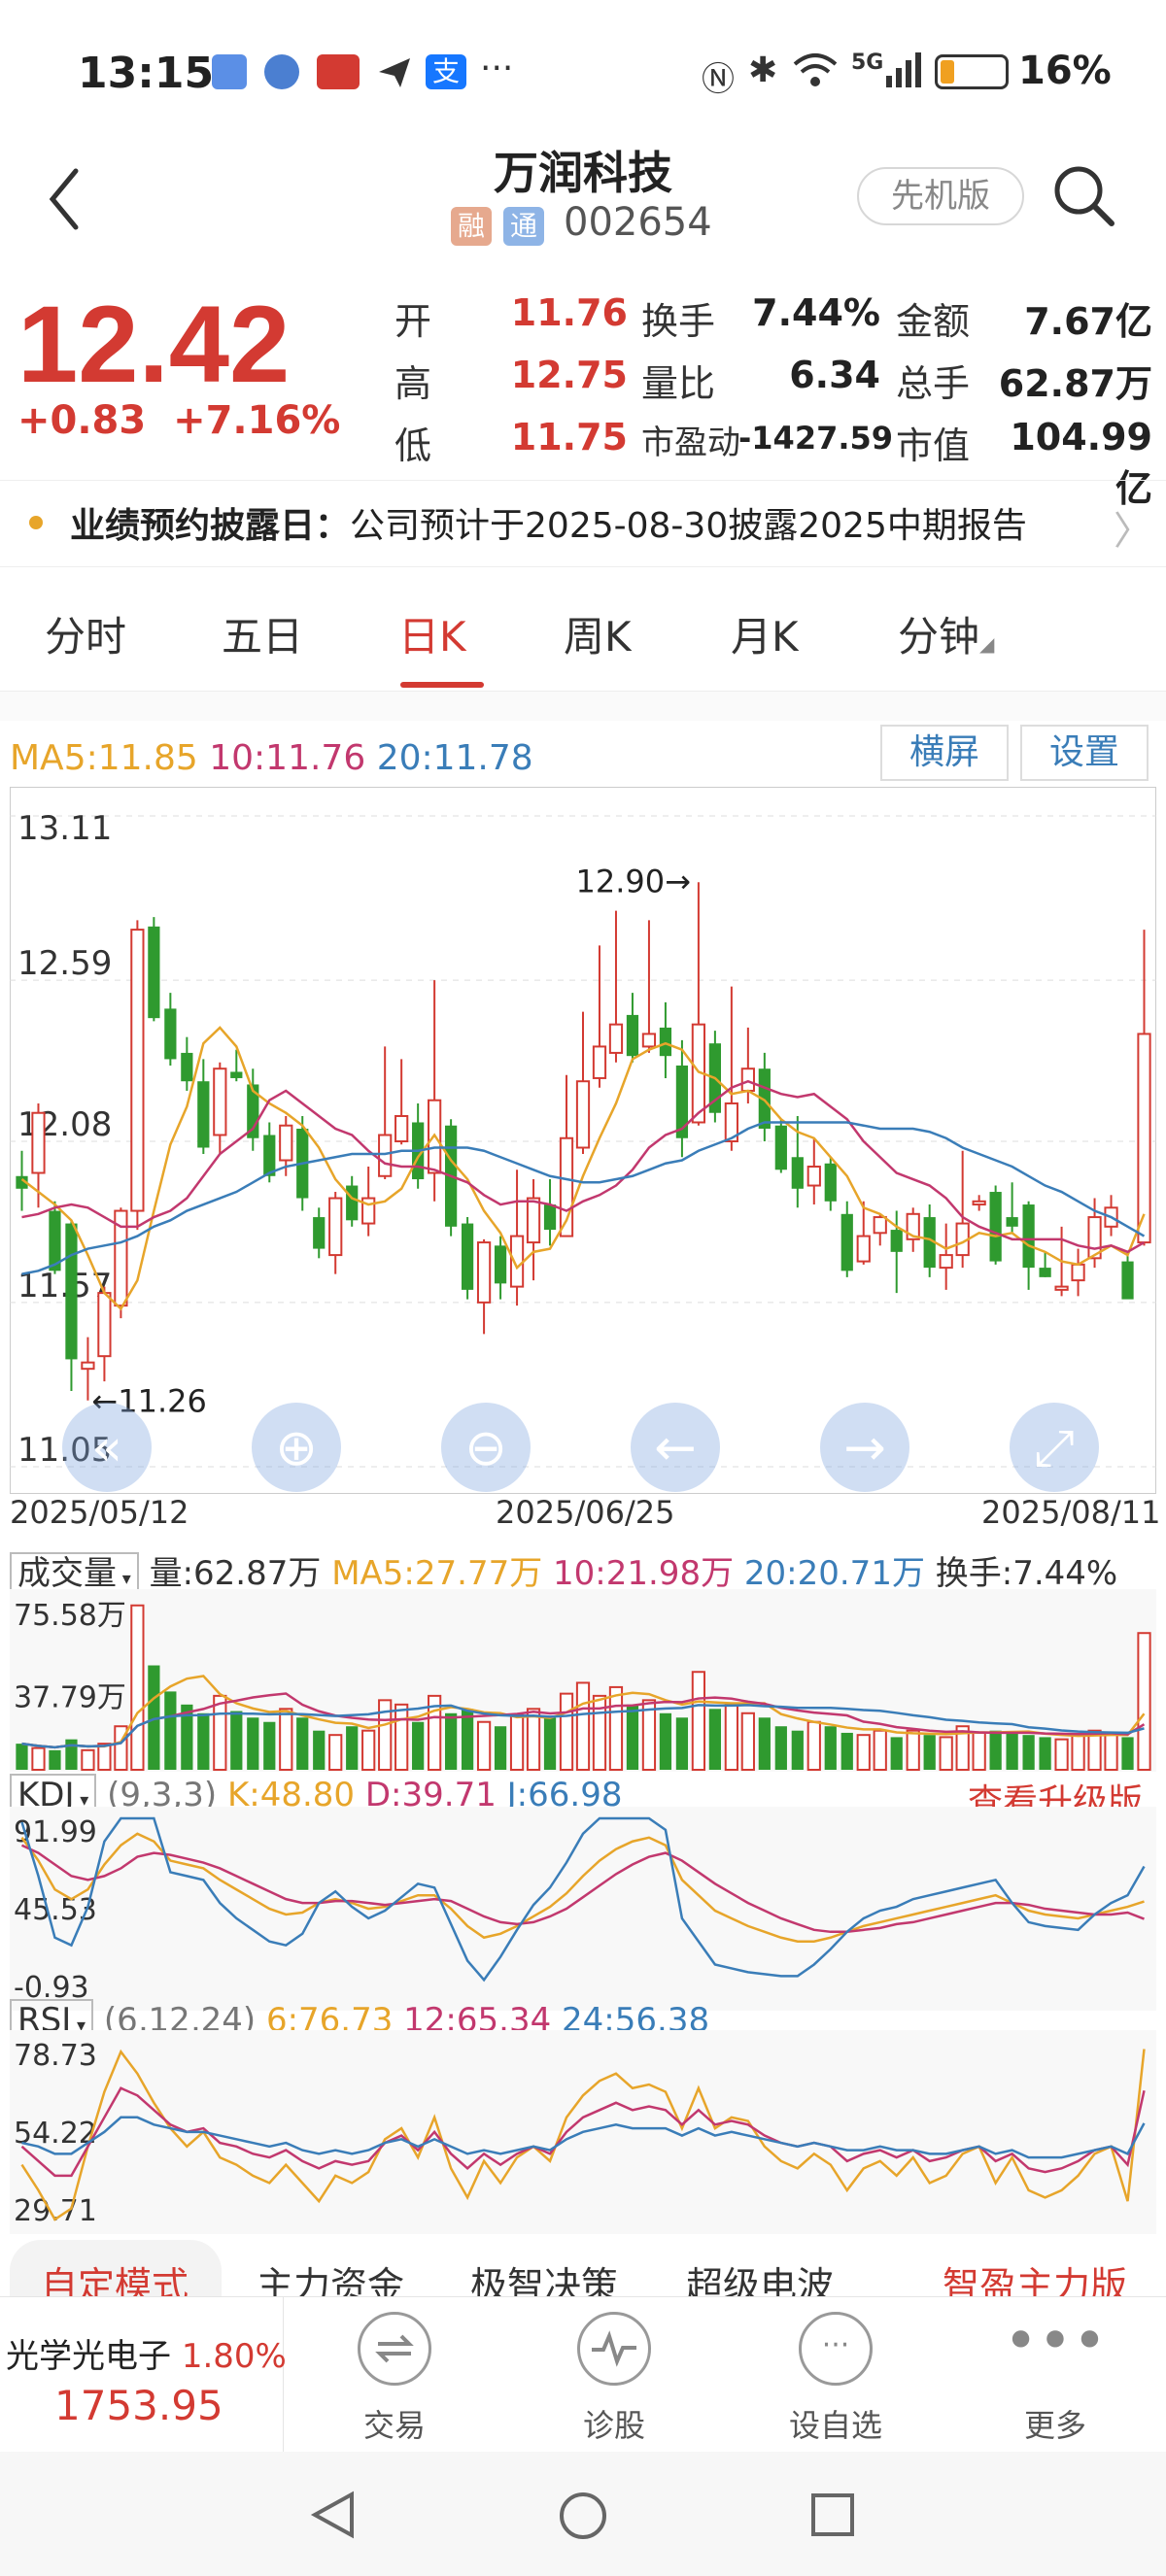  Describe the element at coordinates (944, 753) in the screenshot. I see `landscape-button: 横屏` at that location.